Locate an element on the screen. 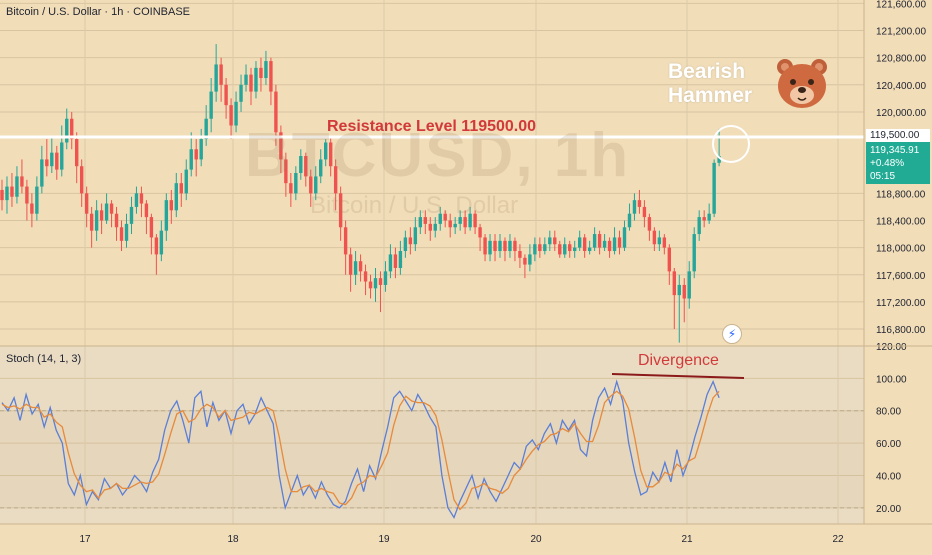  time-tick-label: 19 is located at coordinates (384, 539).